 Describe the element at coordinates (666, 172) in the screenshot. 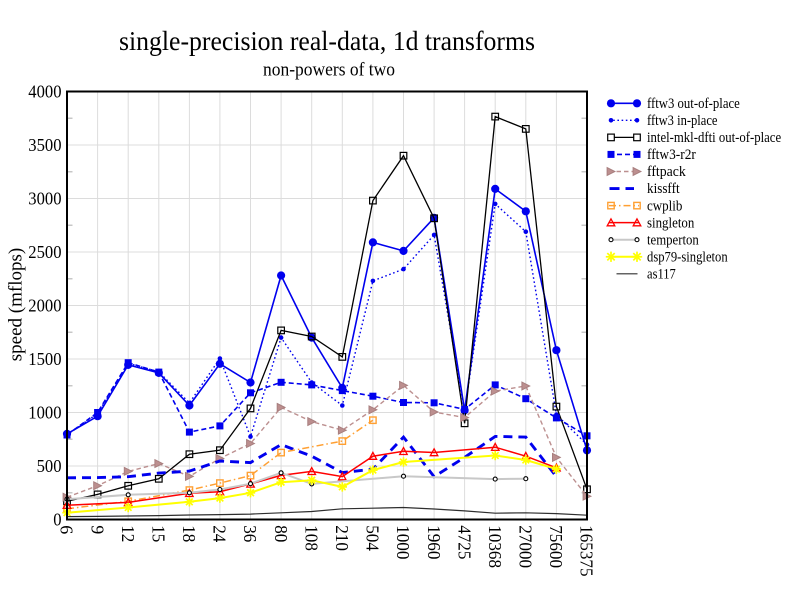

I see `svg-text: fftpack` at that location.